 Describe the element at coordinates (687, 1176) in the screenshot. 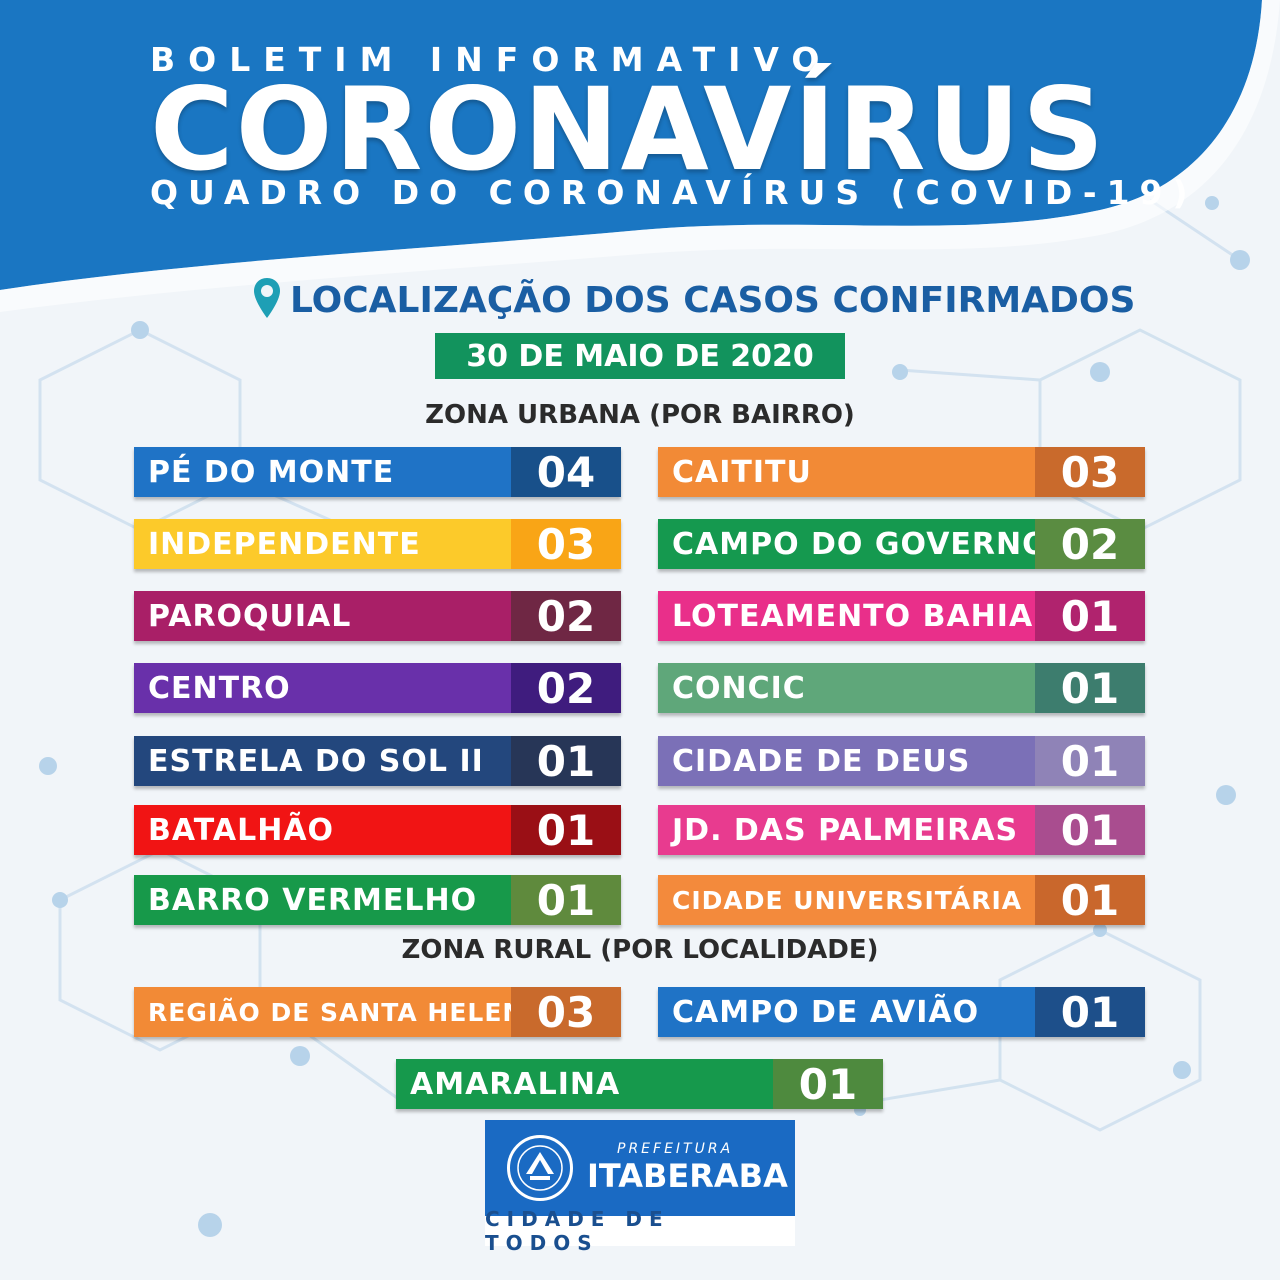

I see `logo-city-name: ITABERABA` at that location.